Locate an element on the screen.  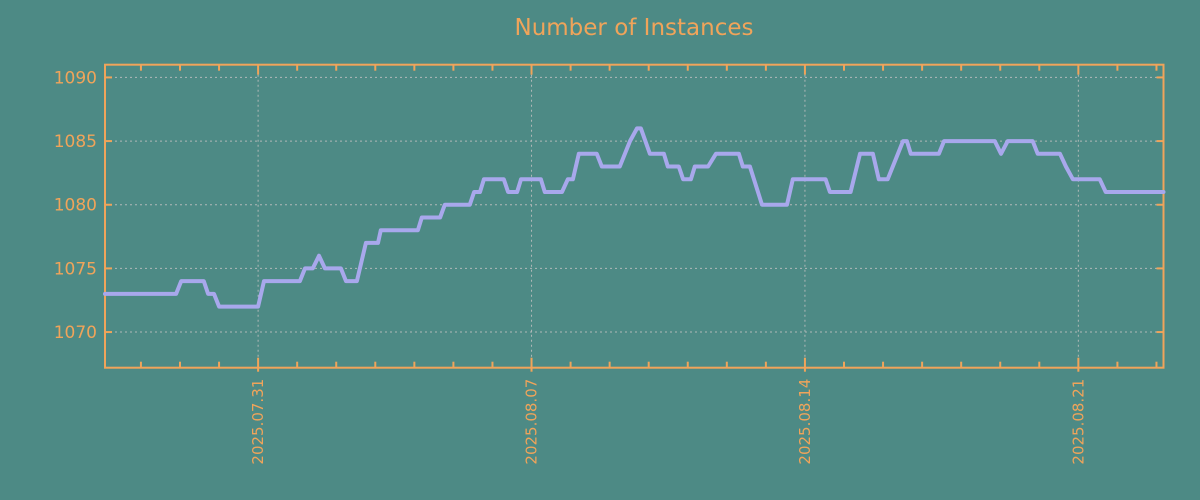
y-tick-label: 1085 is located at coordinates (75, 142).